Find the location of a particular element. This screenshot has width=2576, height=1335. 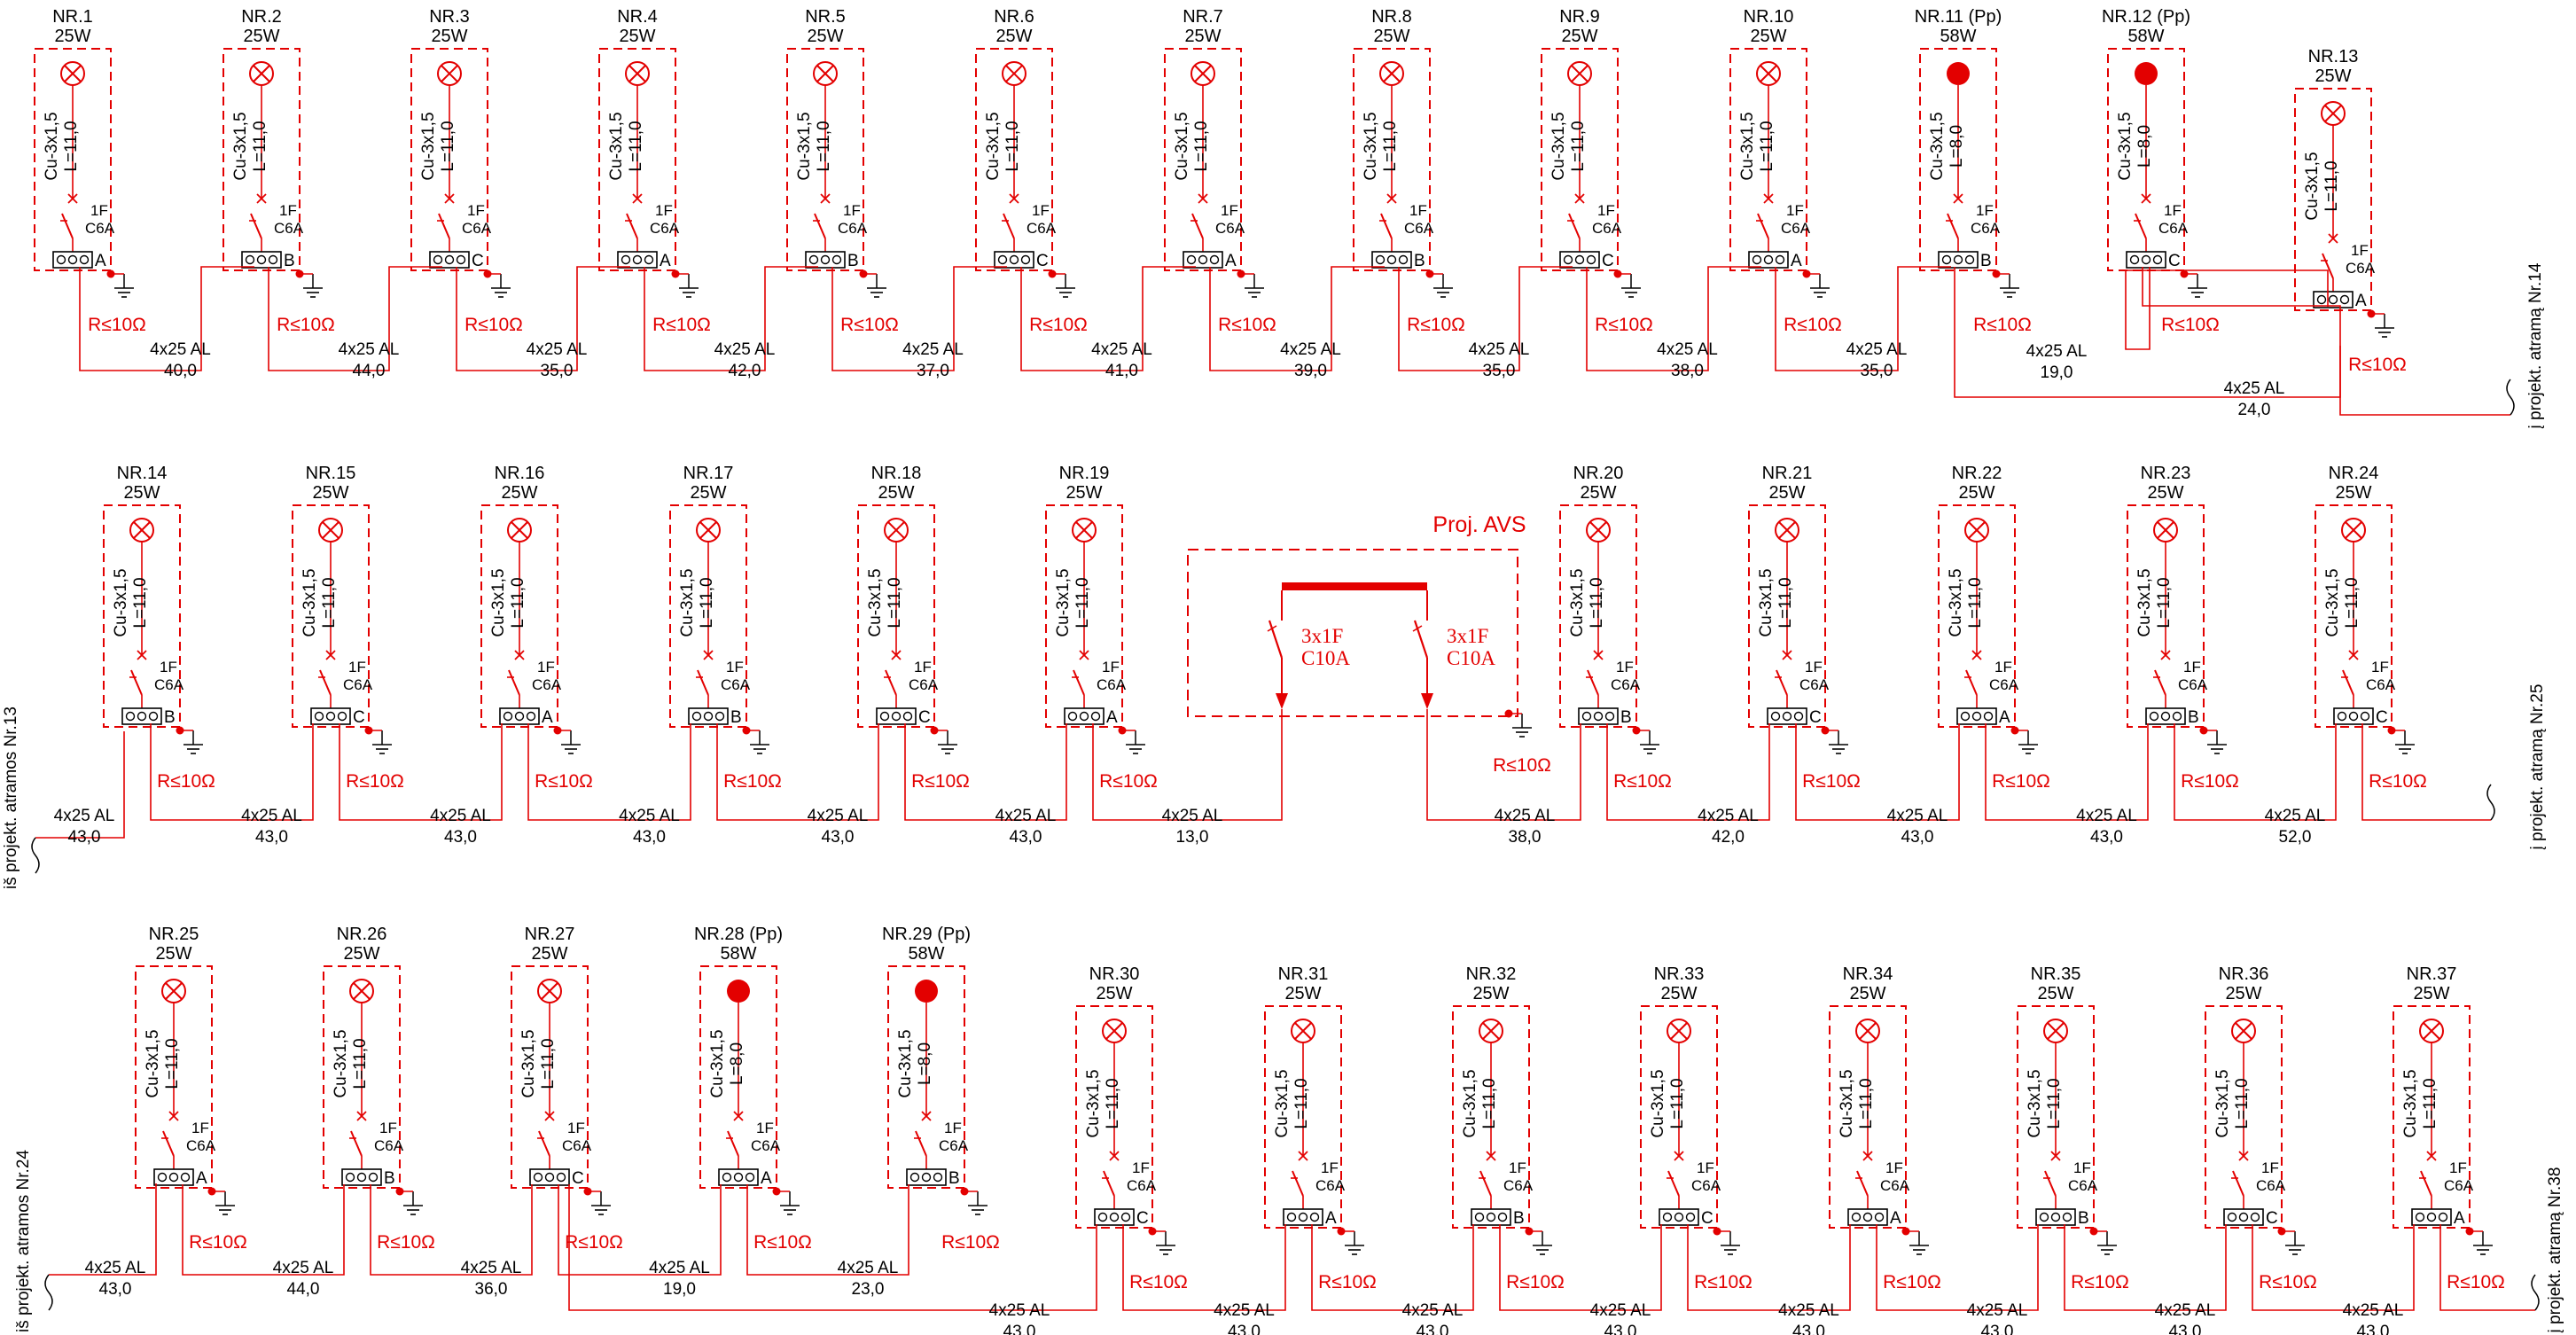

avs-breaker: 3x1F is located at coordinates (1322, 636).